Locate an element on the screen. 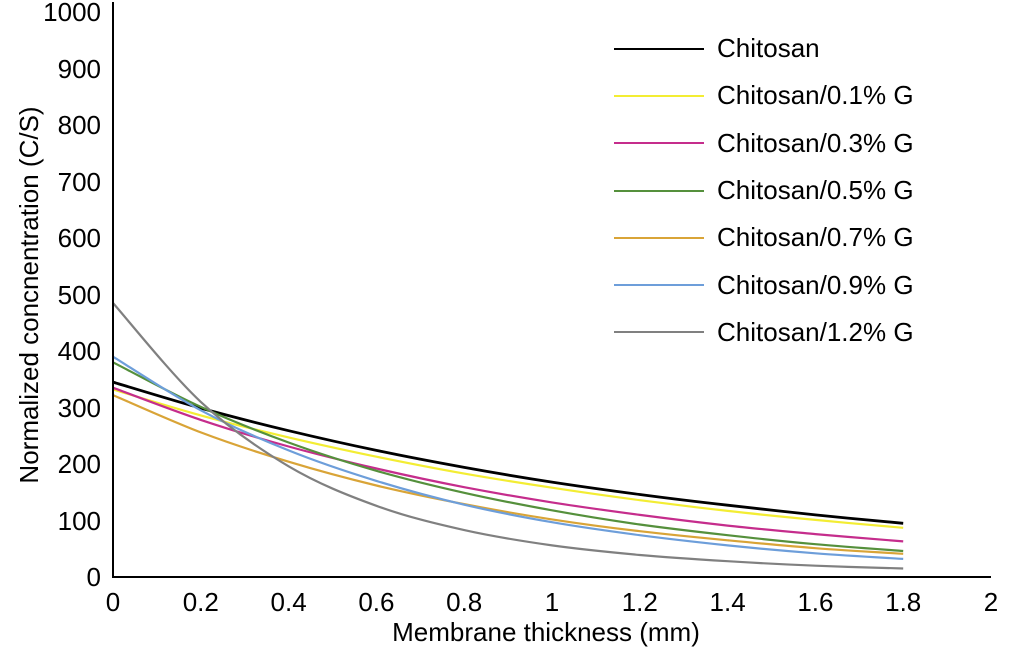  y-tick-label-300: 300 is located at coordinates (79, 407).